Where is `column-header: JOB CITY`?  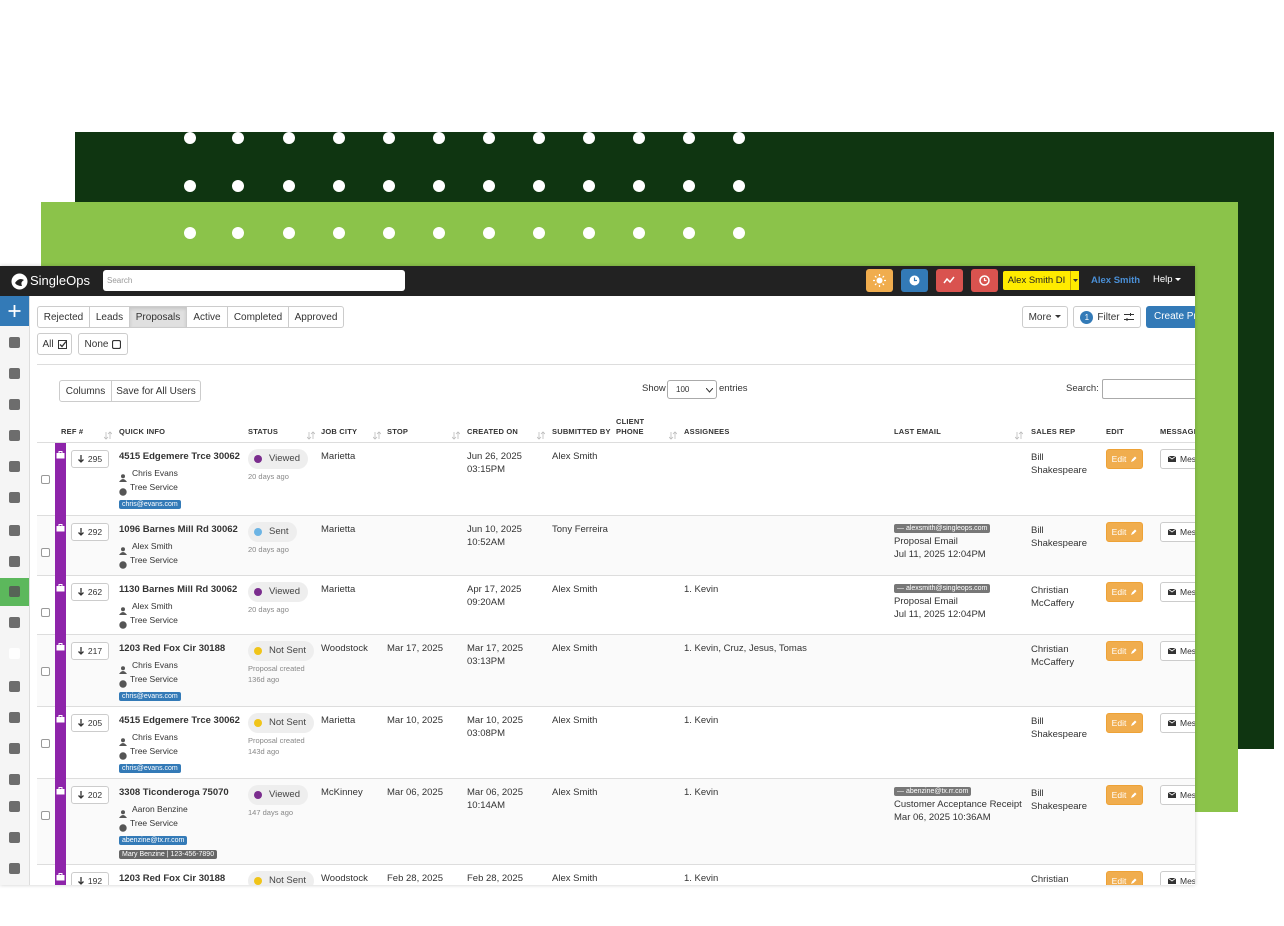 column-header: JOB CITY is located at coordinates (339, 431).